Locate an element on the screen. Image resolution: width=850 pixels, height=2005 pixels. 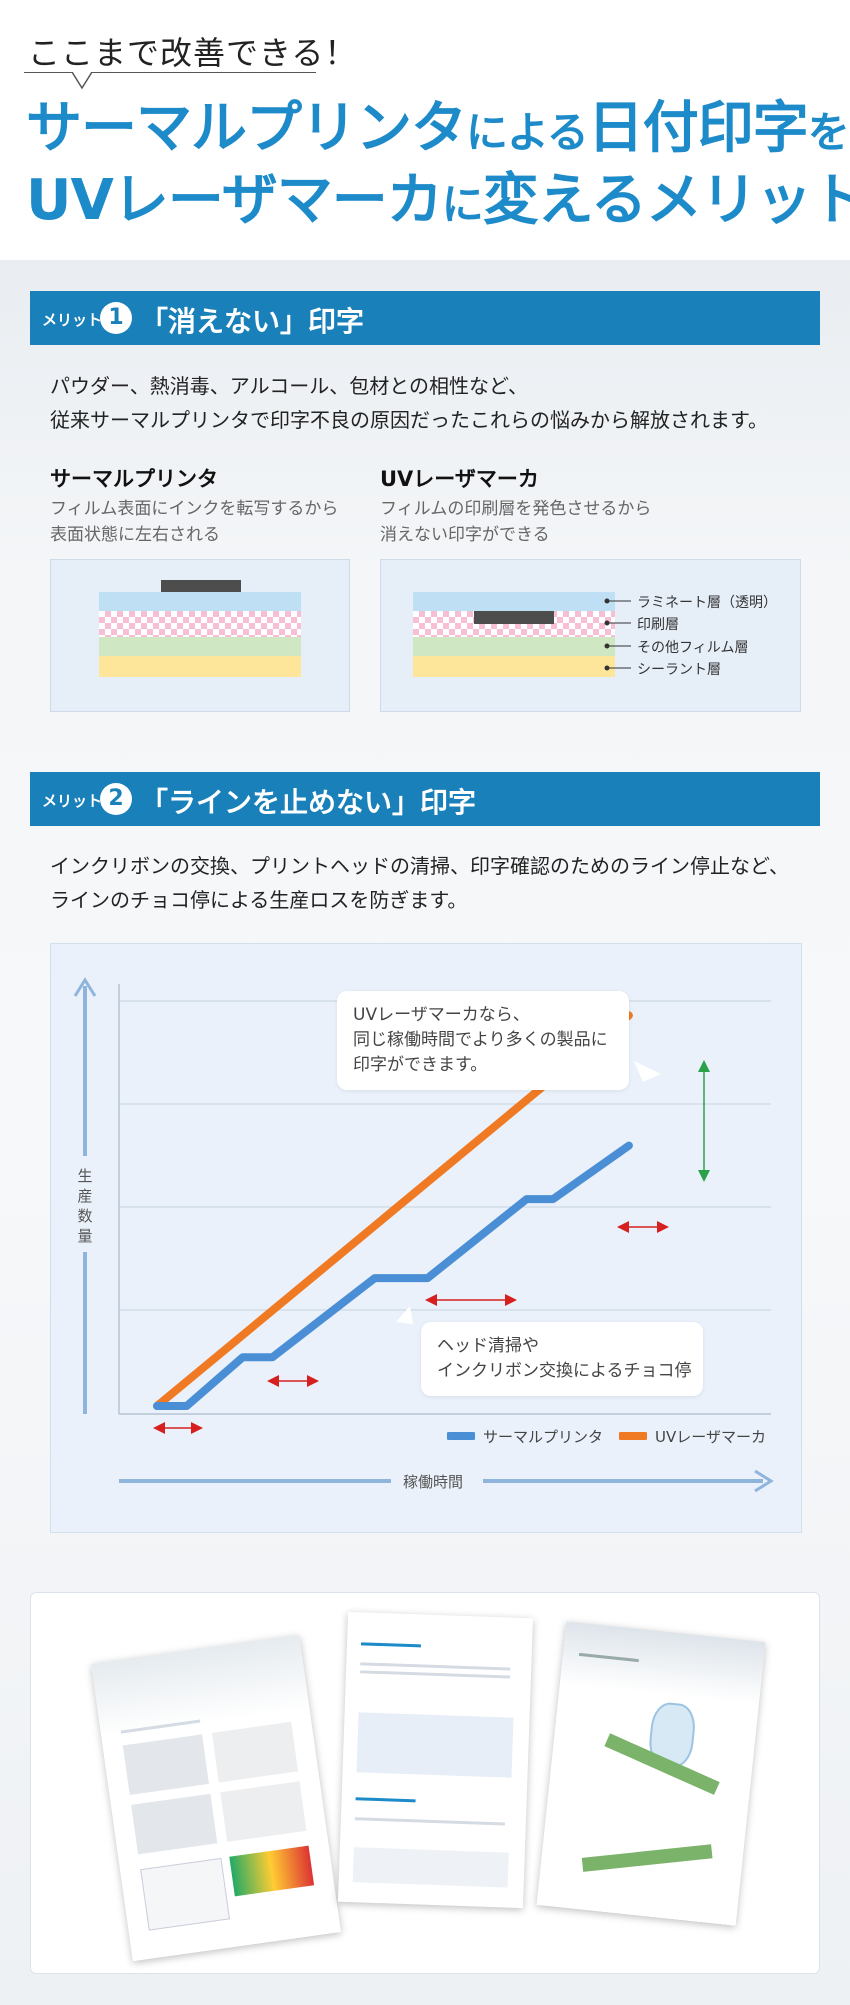
title-uv: UVレーザマーカ is located at coordinates (234, 200).